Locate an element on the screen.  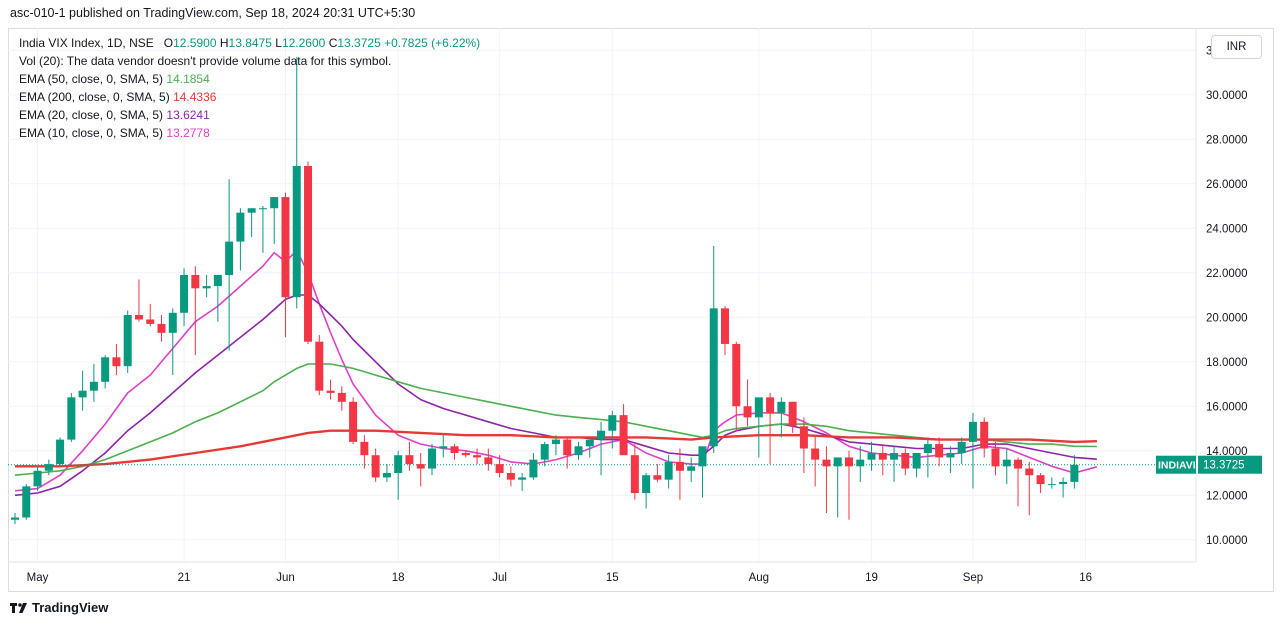
x-tick-label: May is located at coordinates (38, 578).